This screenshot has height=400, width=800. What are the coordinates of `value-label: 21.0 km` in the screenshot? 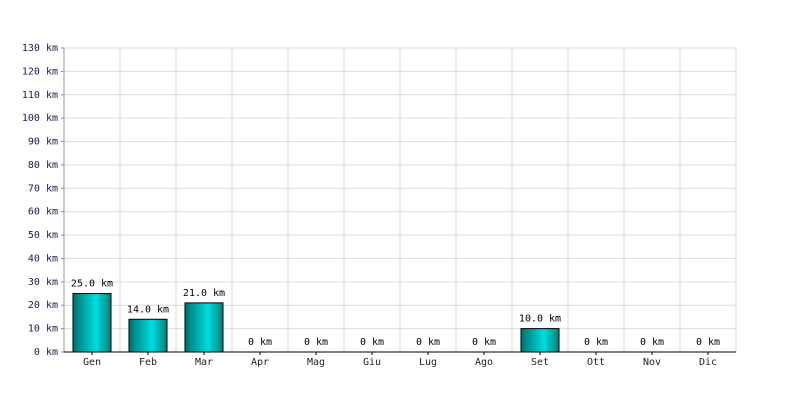 It's located at (204, 293).